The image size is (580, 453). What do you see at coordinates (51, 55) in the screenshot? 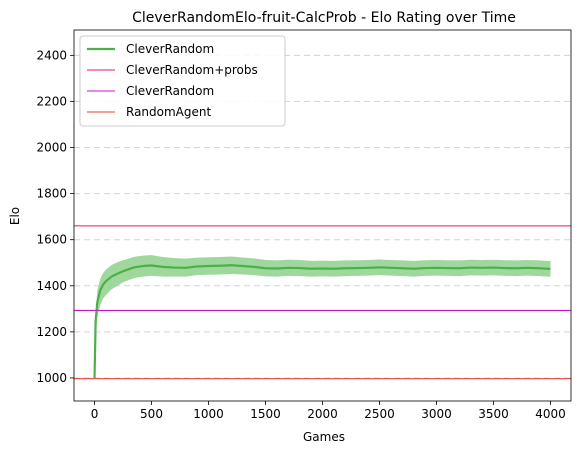
I see `y-tick-label: 2400` at bounding box center [51, 55].